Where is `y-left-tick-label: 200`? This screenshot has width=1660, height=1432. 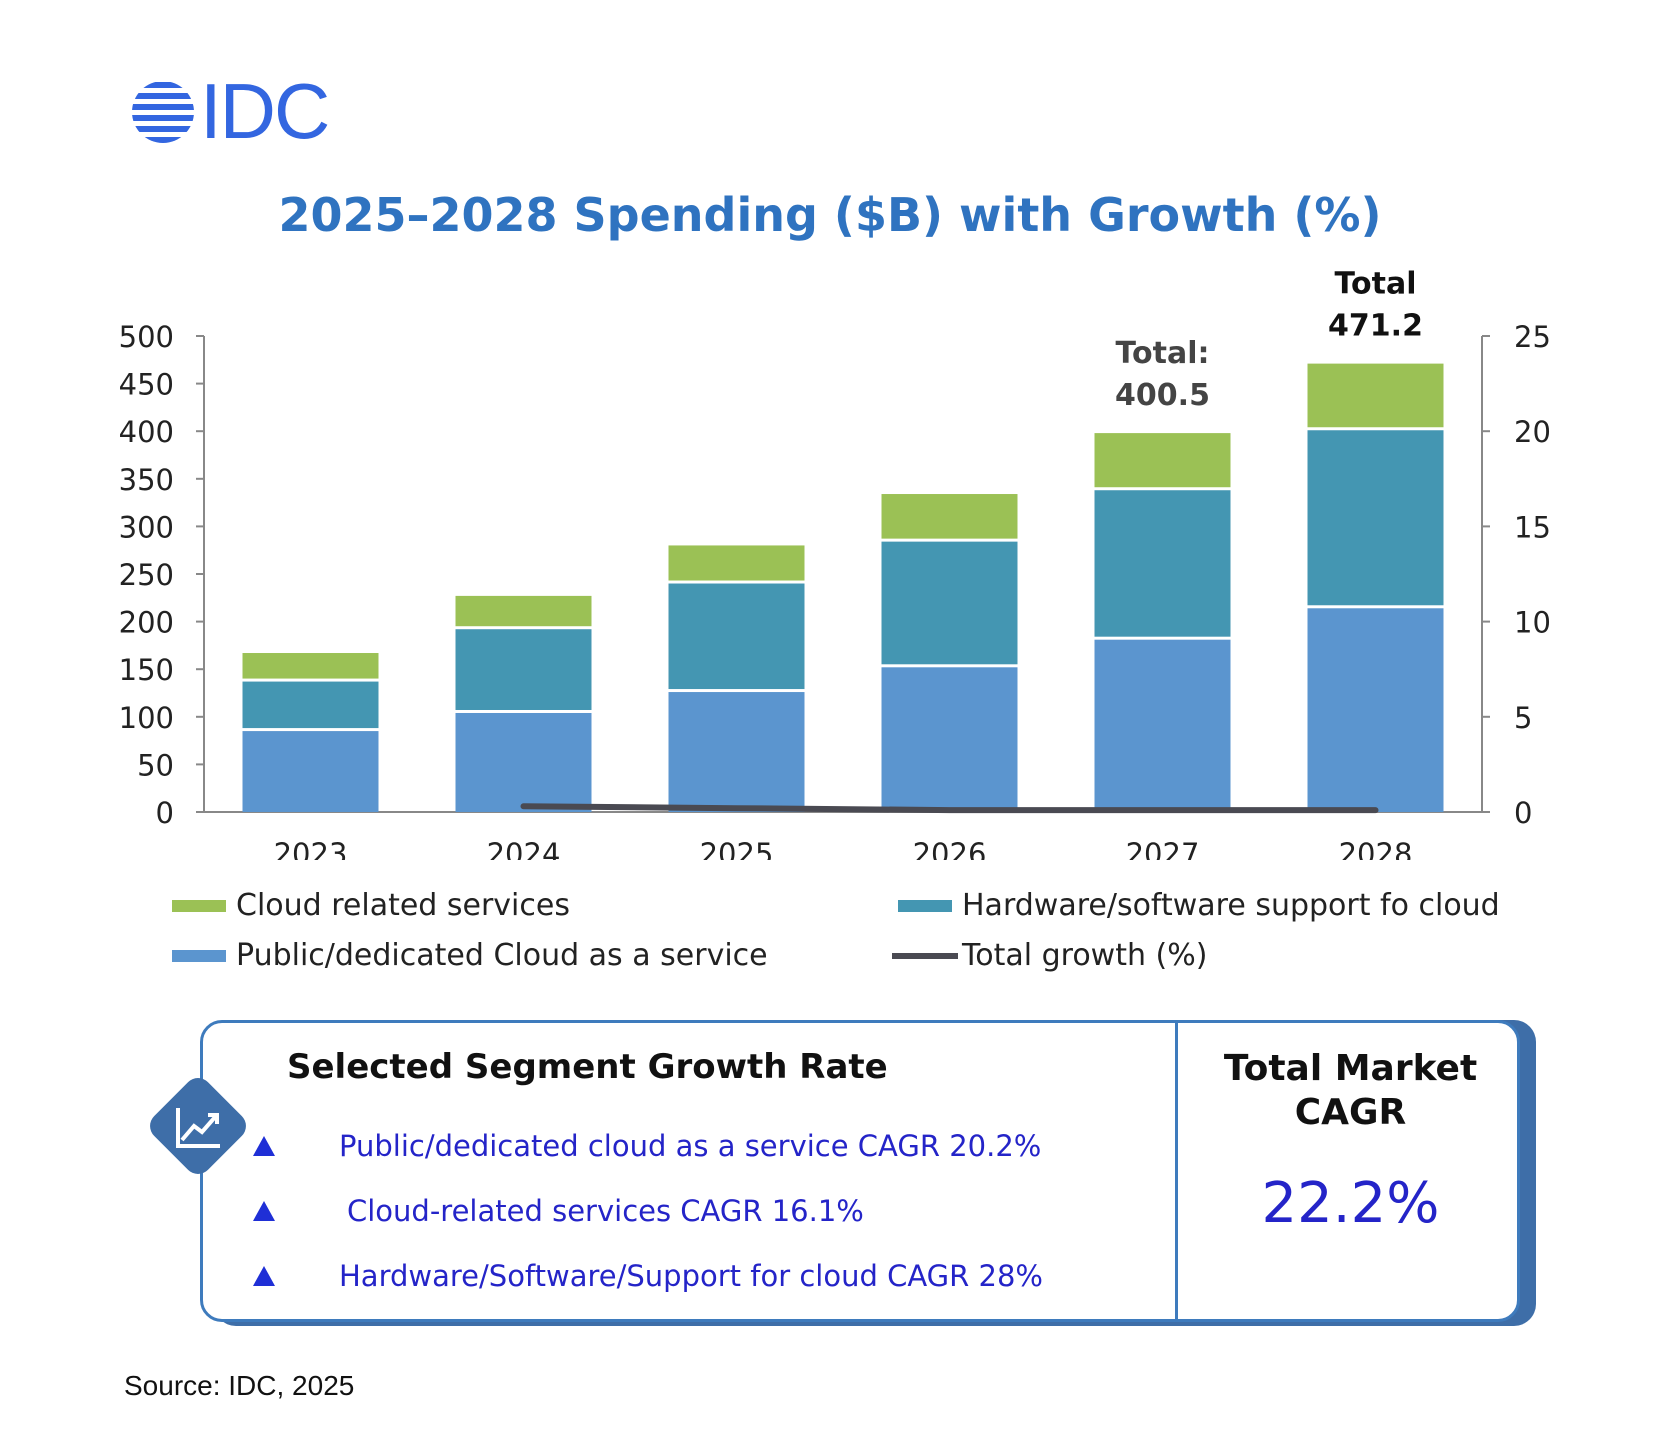 y-left-tick-label: 200 is located at coordinates (146, 623).